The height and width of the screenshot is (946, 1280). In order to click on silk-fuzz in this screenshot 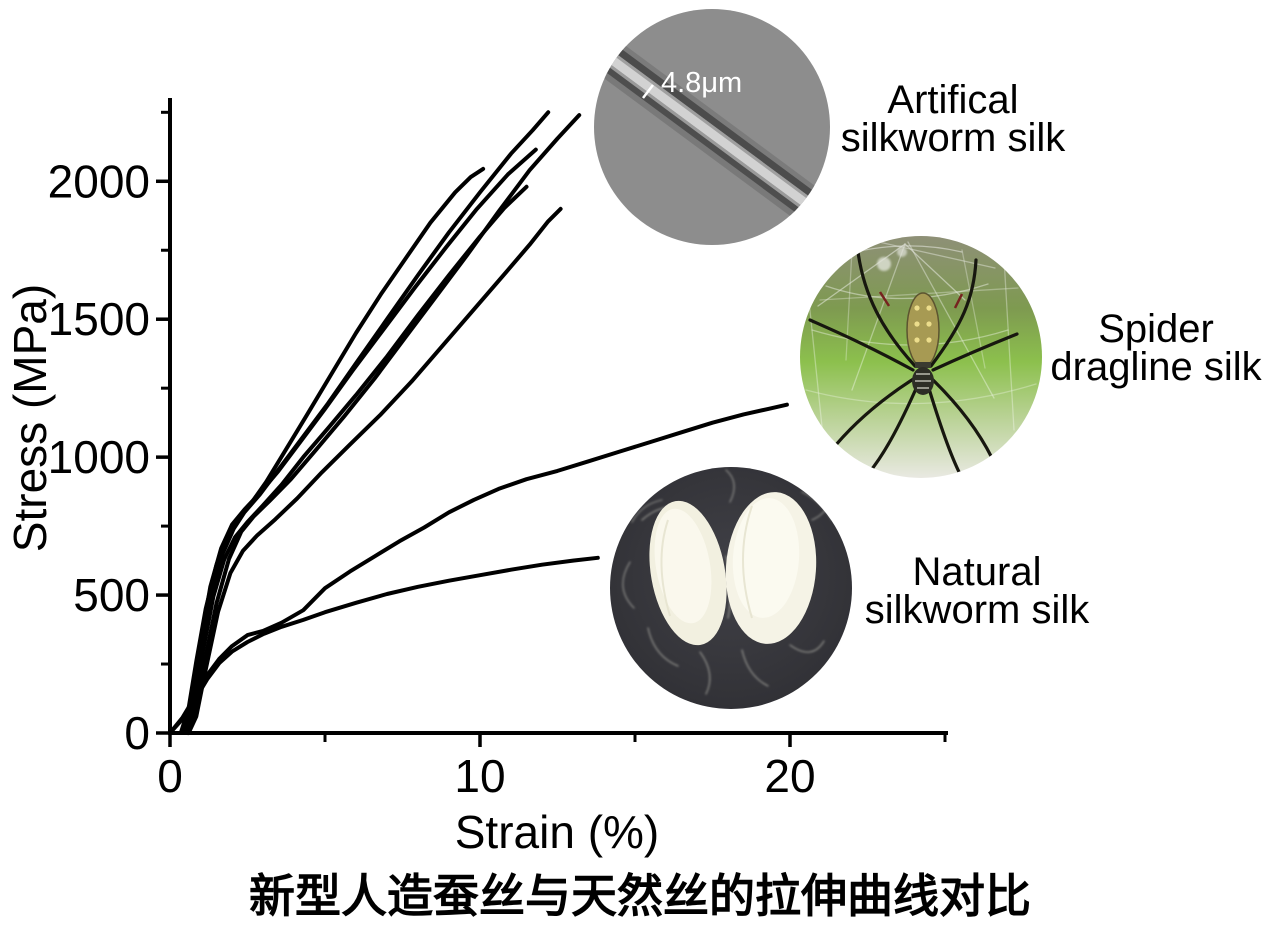, I will do `click(727, 582)`.